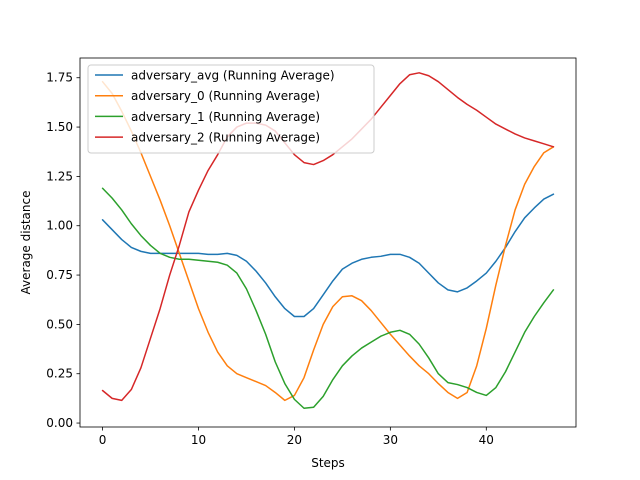 The image size is (640, 480). Describe the element at coordinates (198, 440) in the screenshot. I see `x-tick-label: 10` at that location.